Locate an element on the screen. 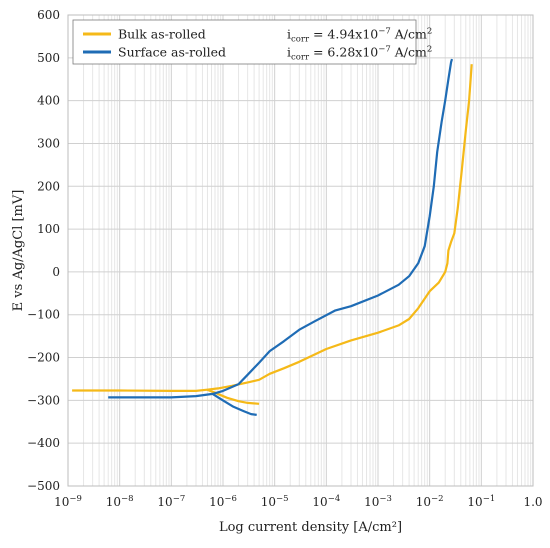  x-tick-label: 10⁻³ is located at coordinates (378, 501).